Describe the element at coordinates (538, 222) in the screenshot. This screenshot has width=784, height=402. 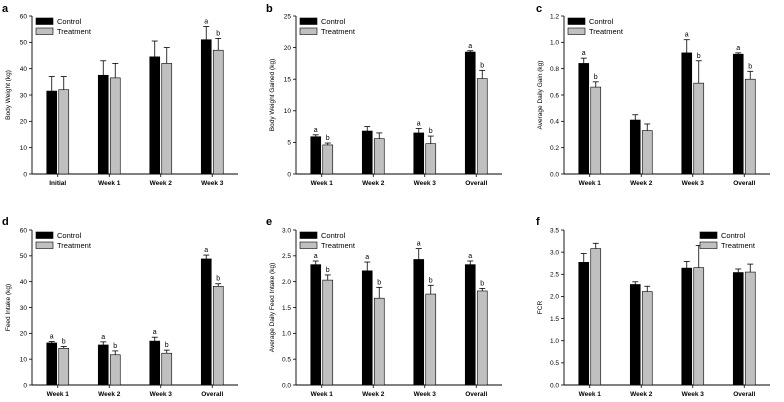
I see `panel-letter-f: f` at that location.